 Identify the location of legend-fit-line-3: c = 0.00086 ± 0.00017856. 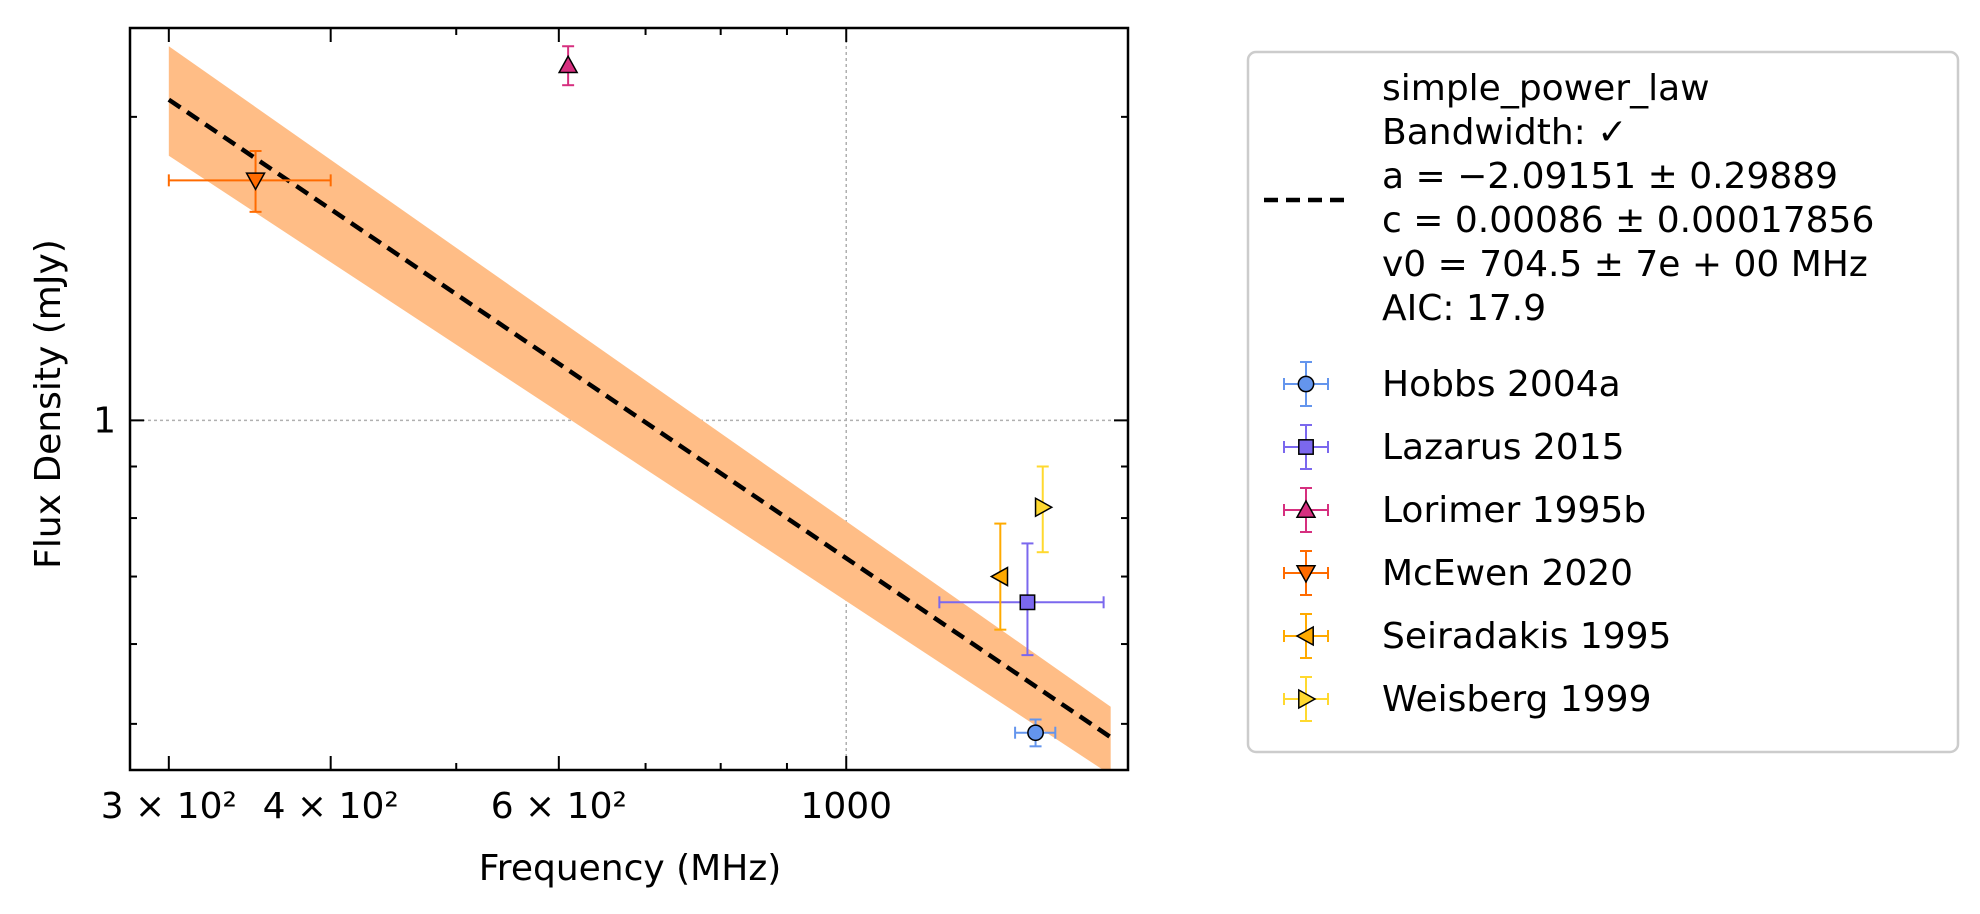
(1628, 220).